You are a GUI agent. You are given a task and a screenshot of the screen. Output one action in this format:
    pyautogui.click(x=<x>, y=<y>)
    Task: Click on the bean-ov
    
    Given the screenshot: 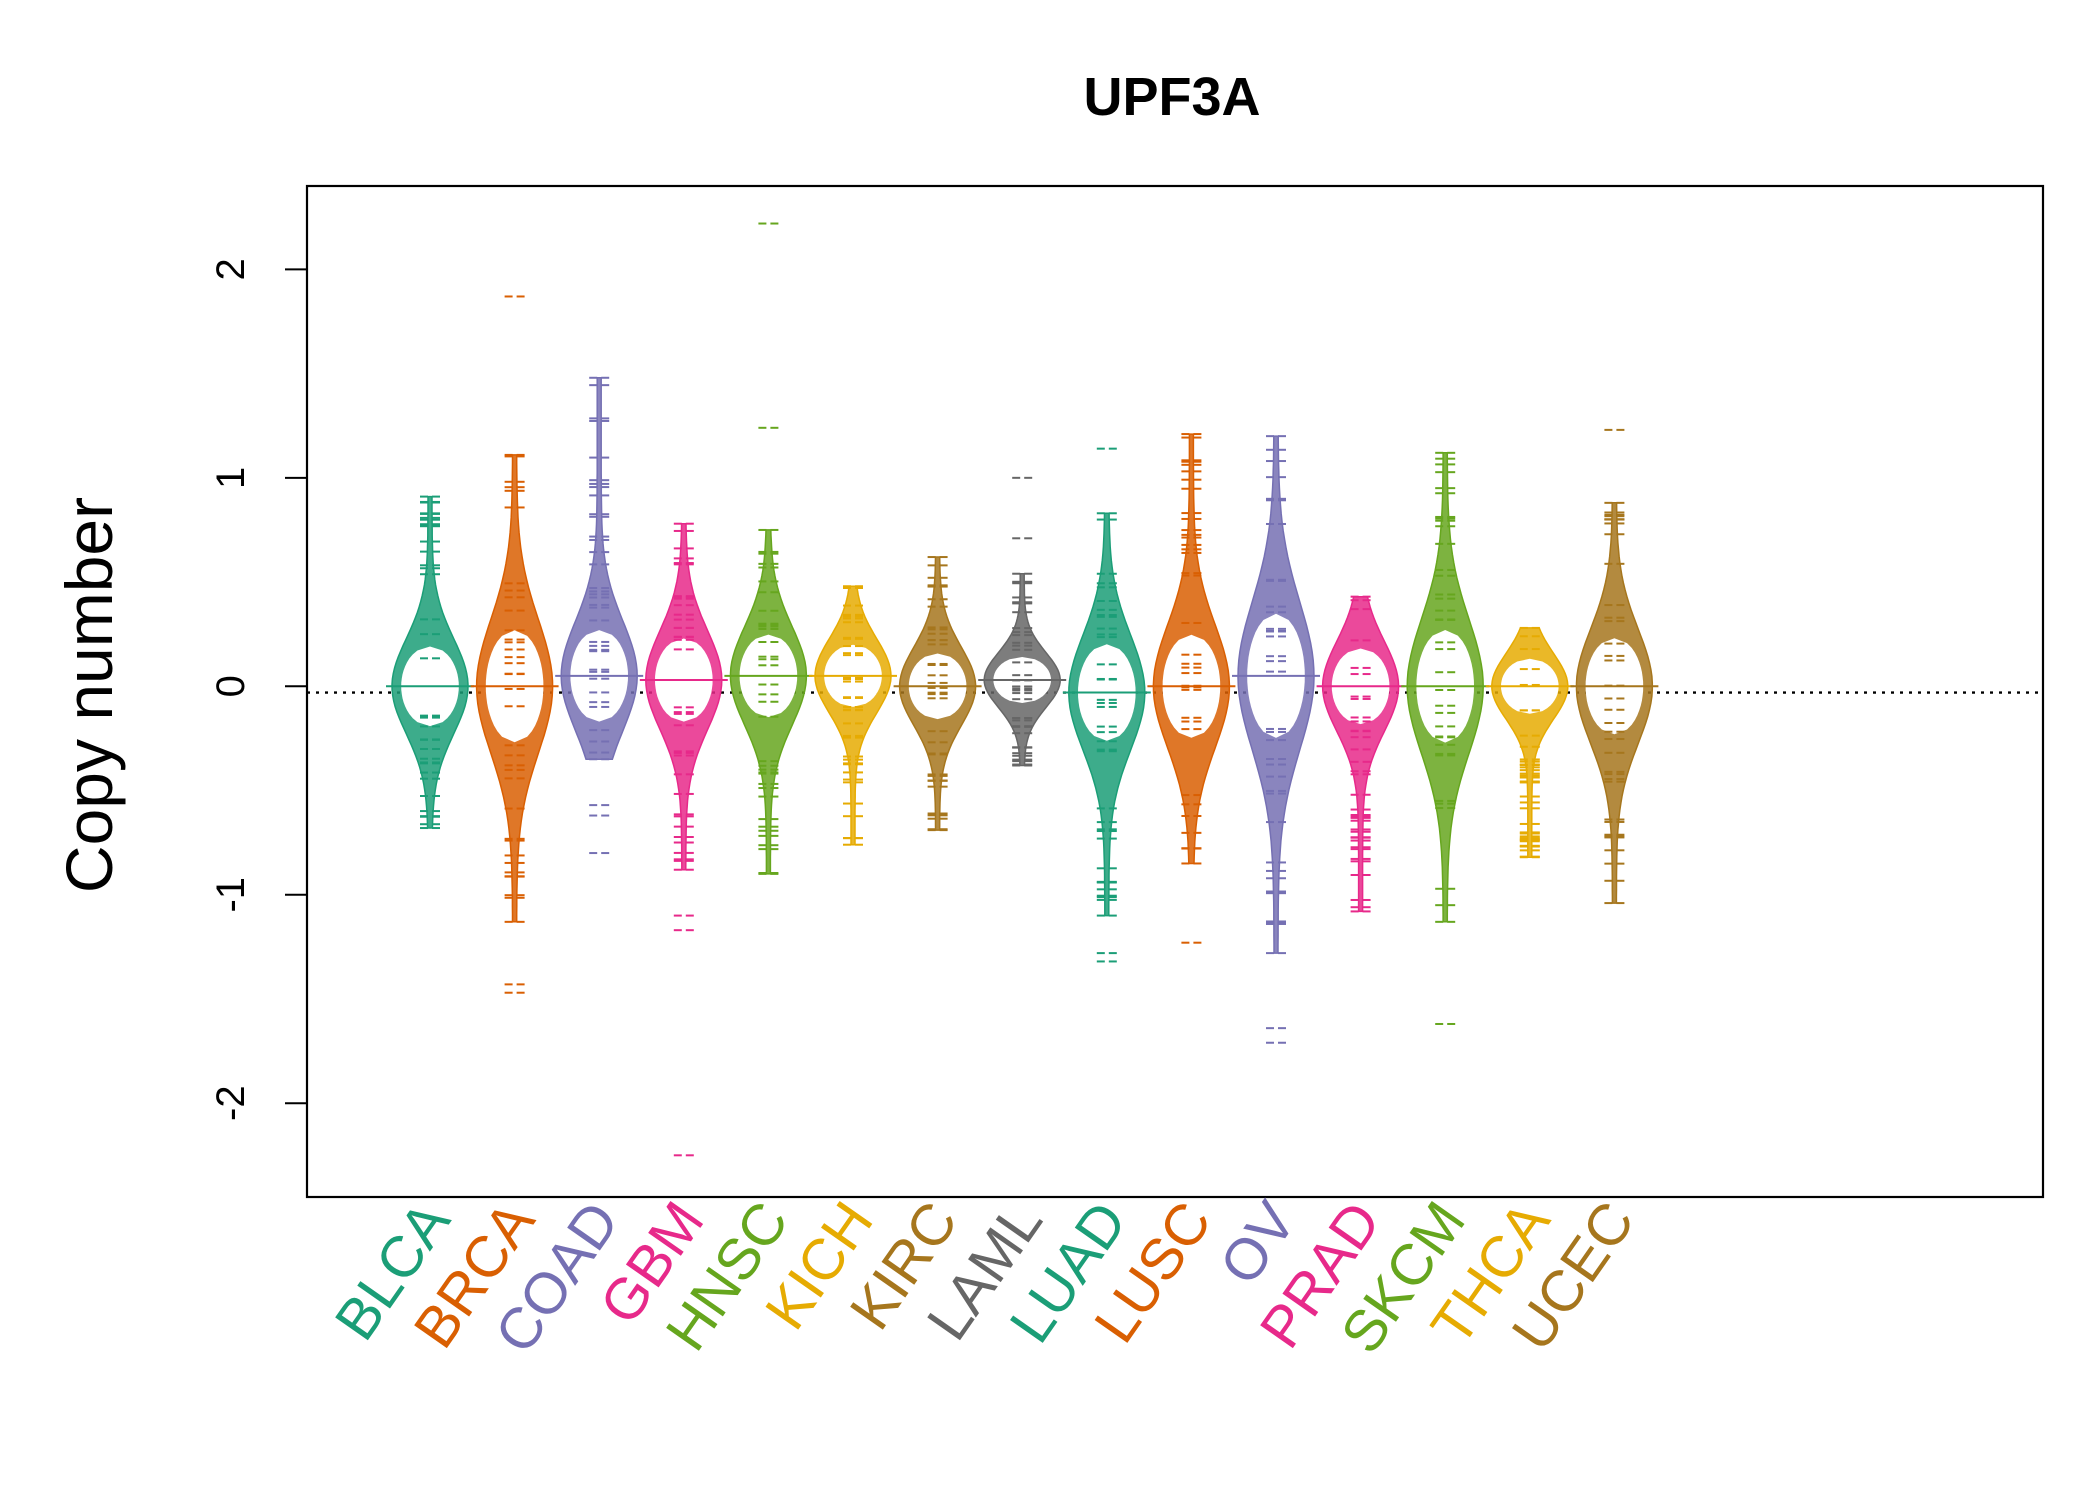 What is the action you would take?
    pyautogui.click(x=1276, y=739)
    